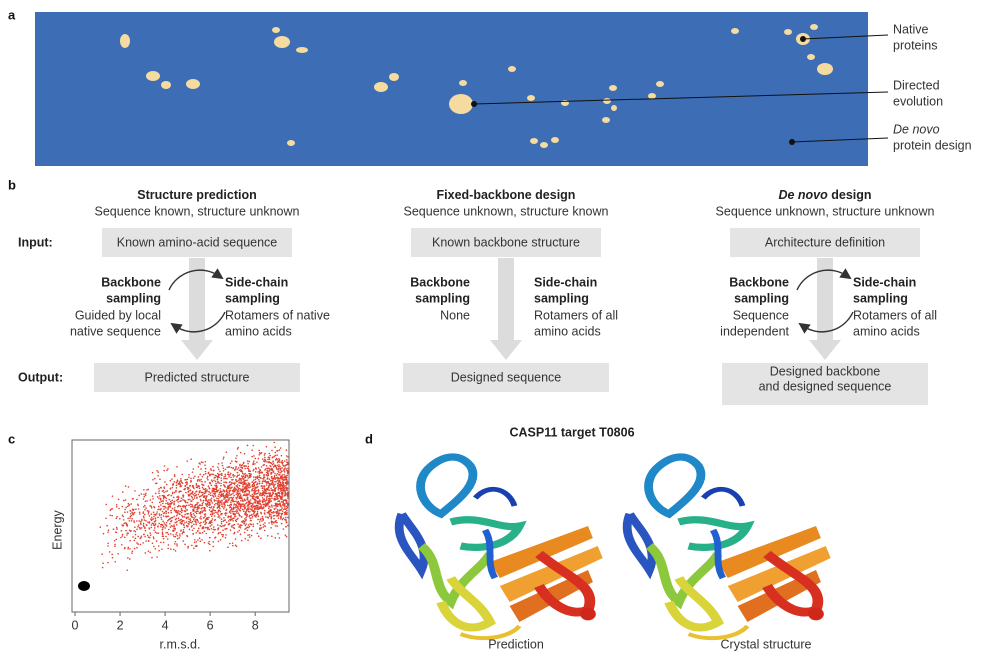 This screenshot has height=660, width=1000. What do you see at coordinates (197, 377) in the screenshot?
I see `output-text: Predicted structure` at bounding box center [197, 377].